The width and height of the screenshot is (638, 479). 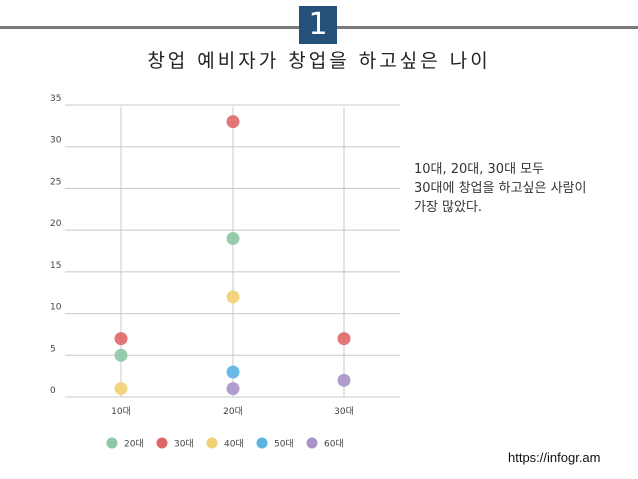 I want to click on legend-label: 30대, so click(x=184, y=444).